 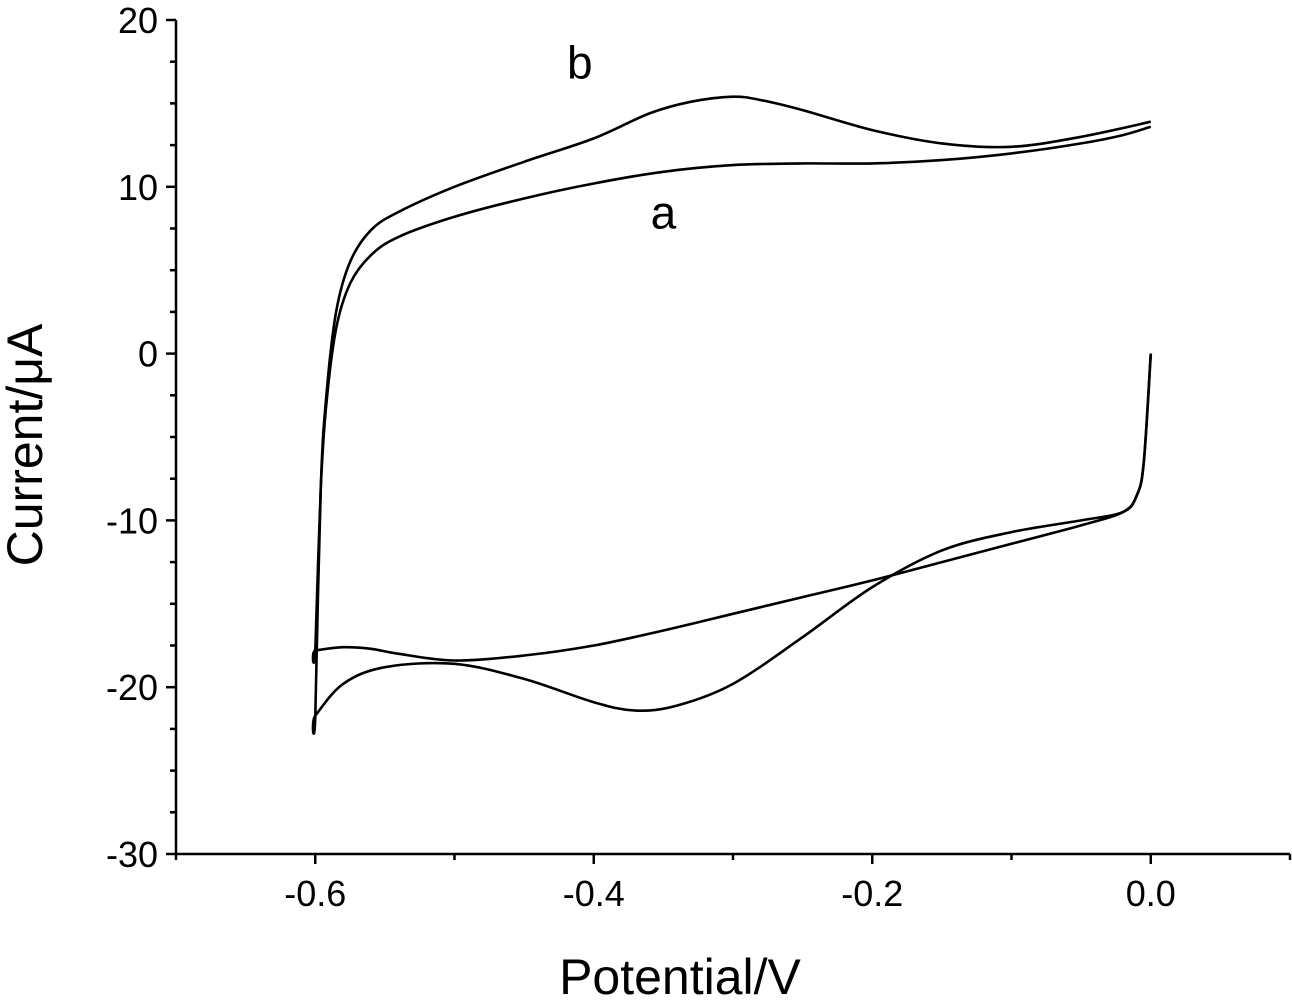 I want to click on y-tick-label: -10, so click(x=132, y=520).